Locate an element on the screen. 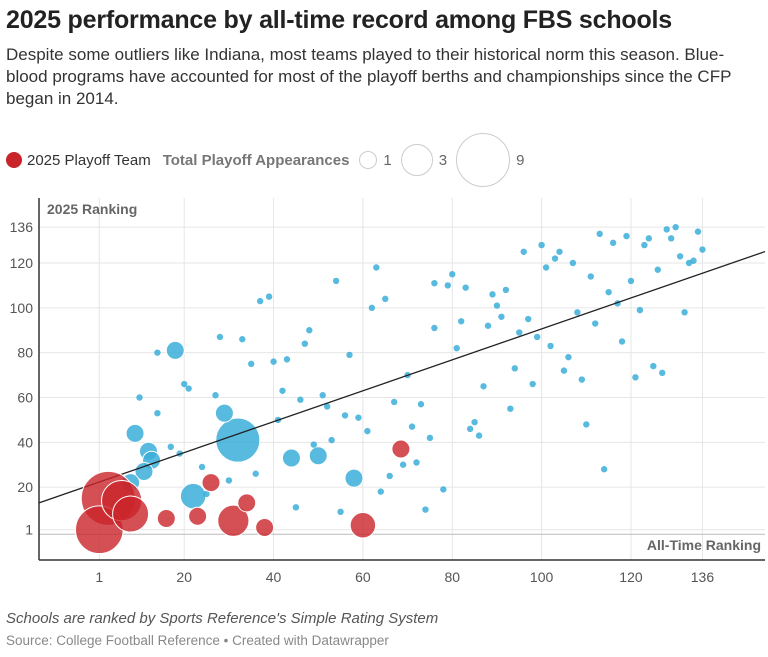 The height and width of the screenshot is (657, 768). x-axis-title: All-Time Ranking is located at coordinates (704, 545).